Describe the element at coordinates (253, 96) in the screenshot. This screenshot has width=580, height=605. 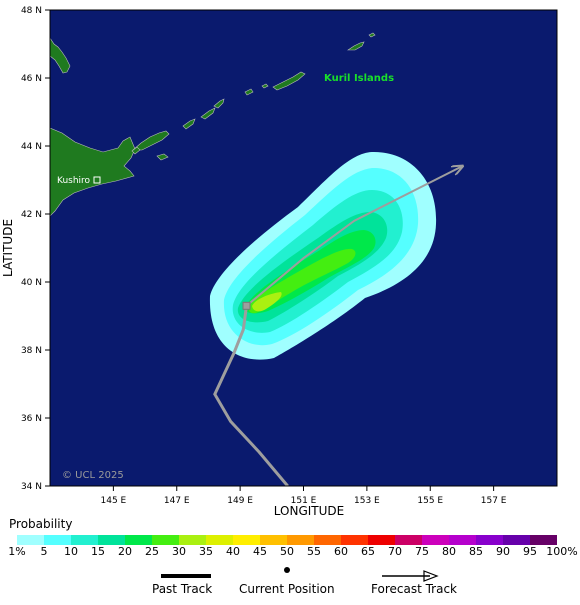
I see `kuril-islands` at that location.